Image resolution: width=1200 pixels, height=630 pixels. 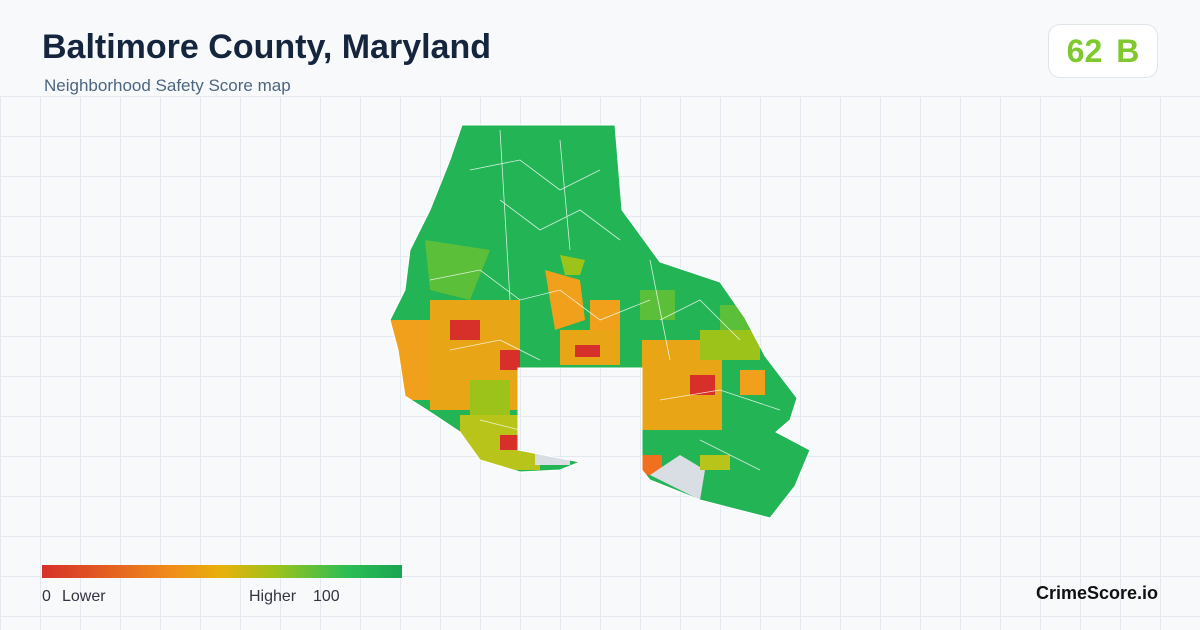 What do you see at coordinates (1096, 593) in the screenshot?
I see `brand: CrimeScore.io` at bounding box center [1096, 593].